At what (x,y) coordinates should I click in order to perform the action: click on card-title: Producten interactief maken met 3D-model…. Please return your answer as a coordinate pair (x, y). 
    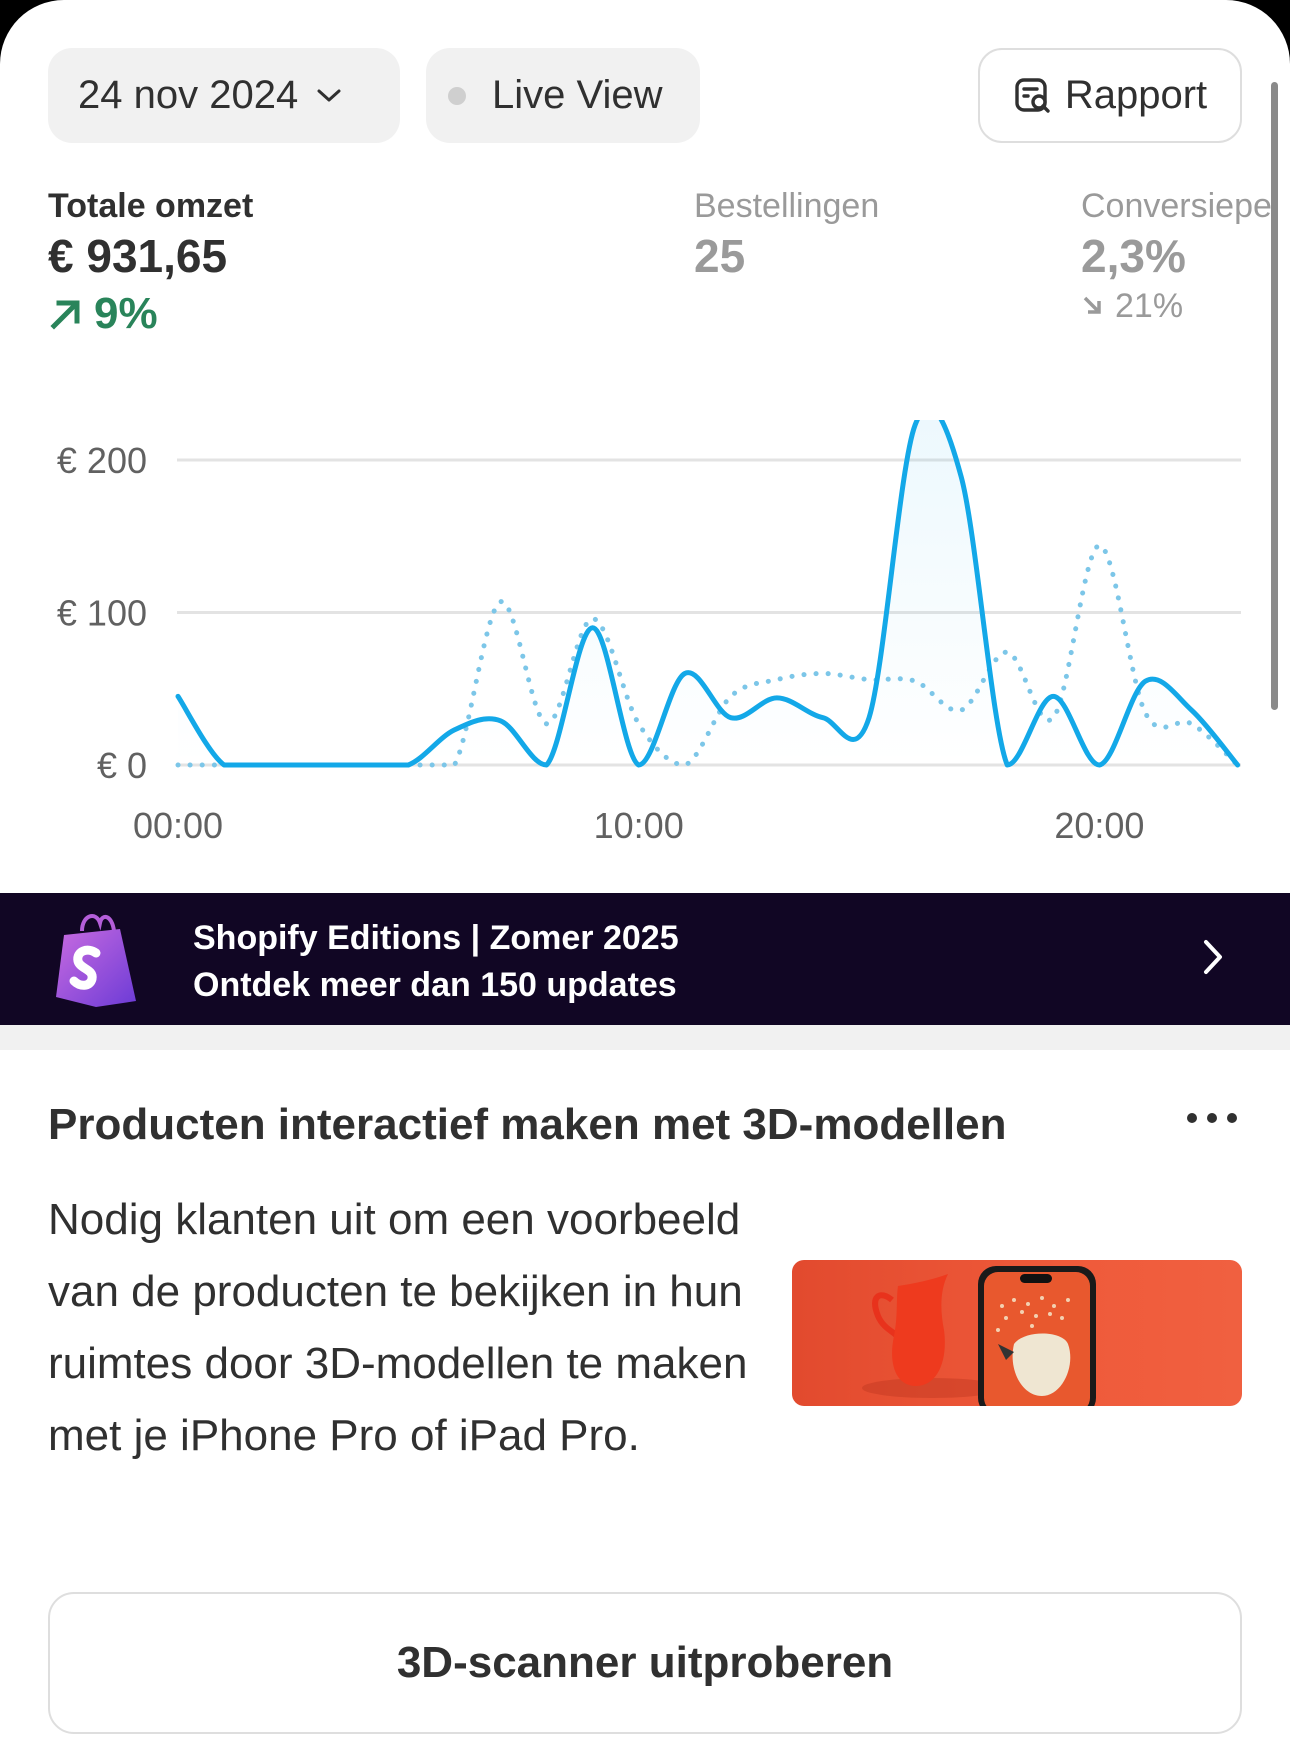
    Looking at the image, I should click on (527, 1124).